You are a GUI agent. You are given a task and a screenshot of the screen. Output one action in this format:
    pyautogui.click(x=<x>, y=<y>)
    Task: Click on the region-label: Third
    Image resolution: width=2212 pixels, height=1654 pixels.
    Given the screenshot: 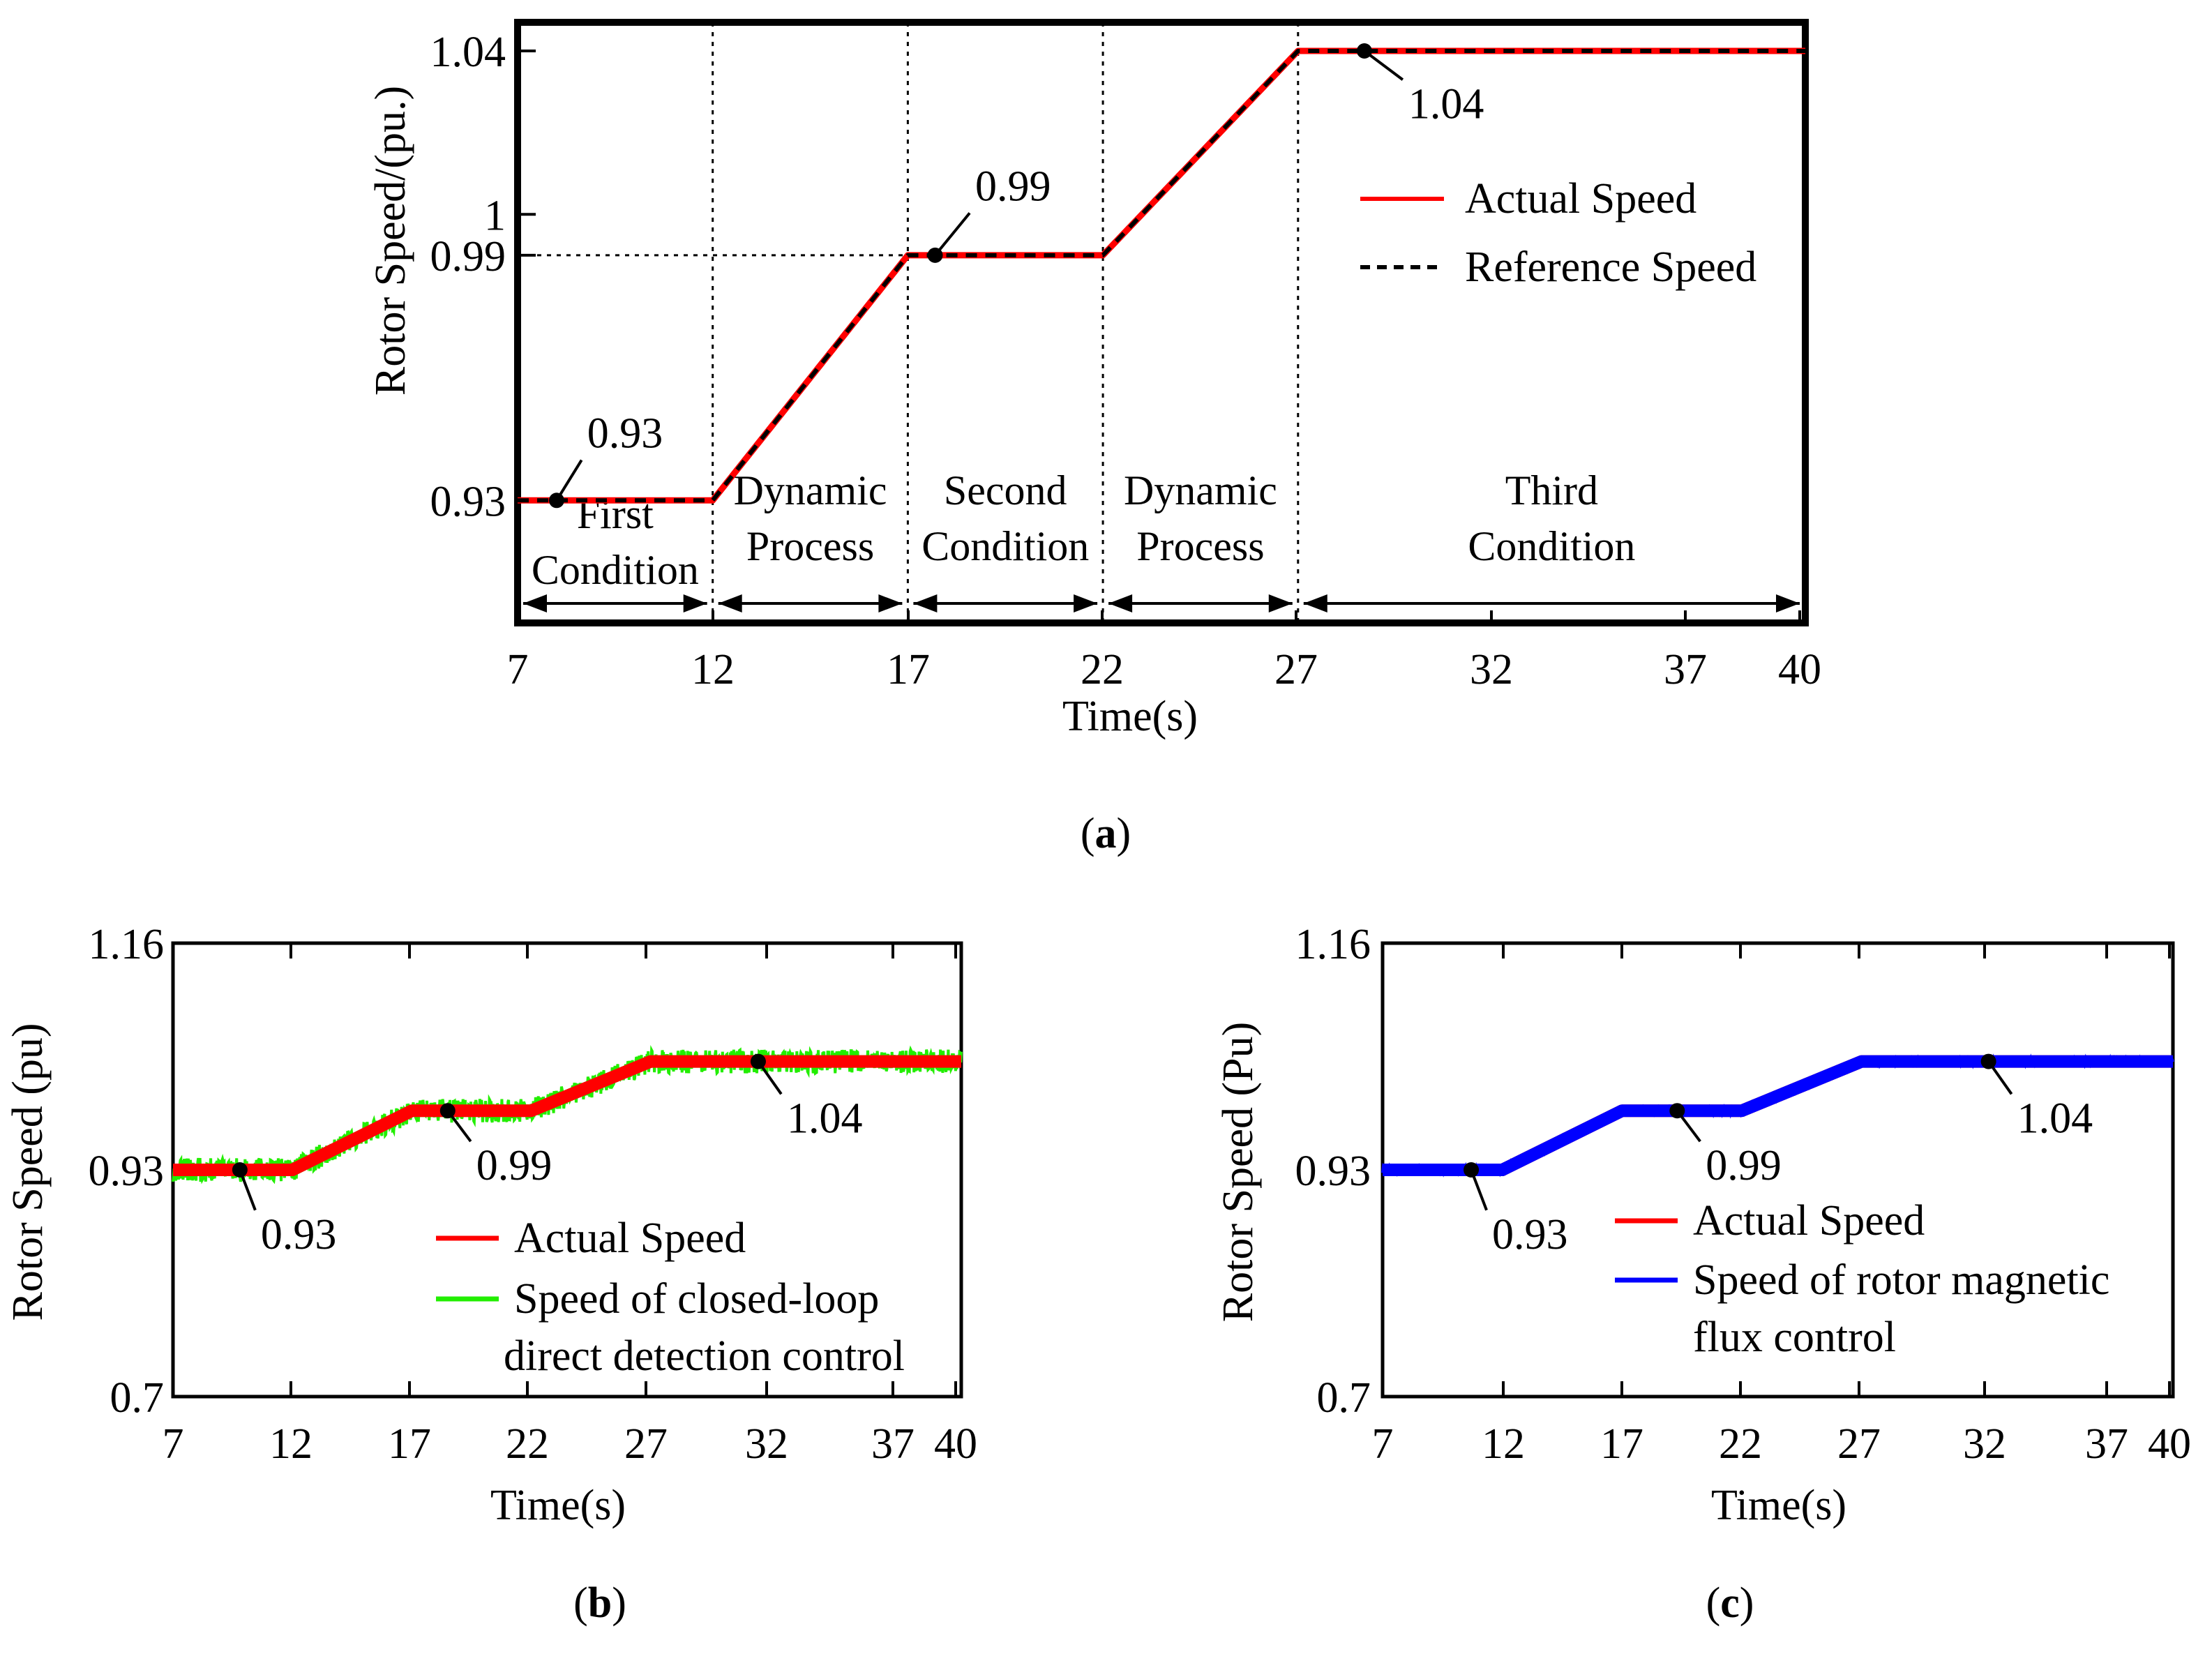 What is the action you would take?
    pyautogui.click(x=1551, y=490)
    